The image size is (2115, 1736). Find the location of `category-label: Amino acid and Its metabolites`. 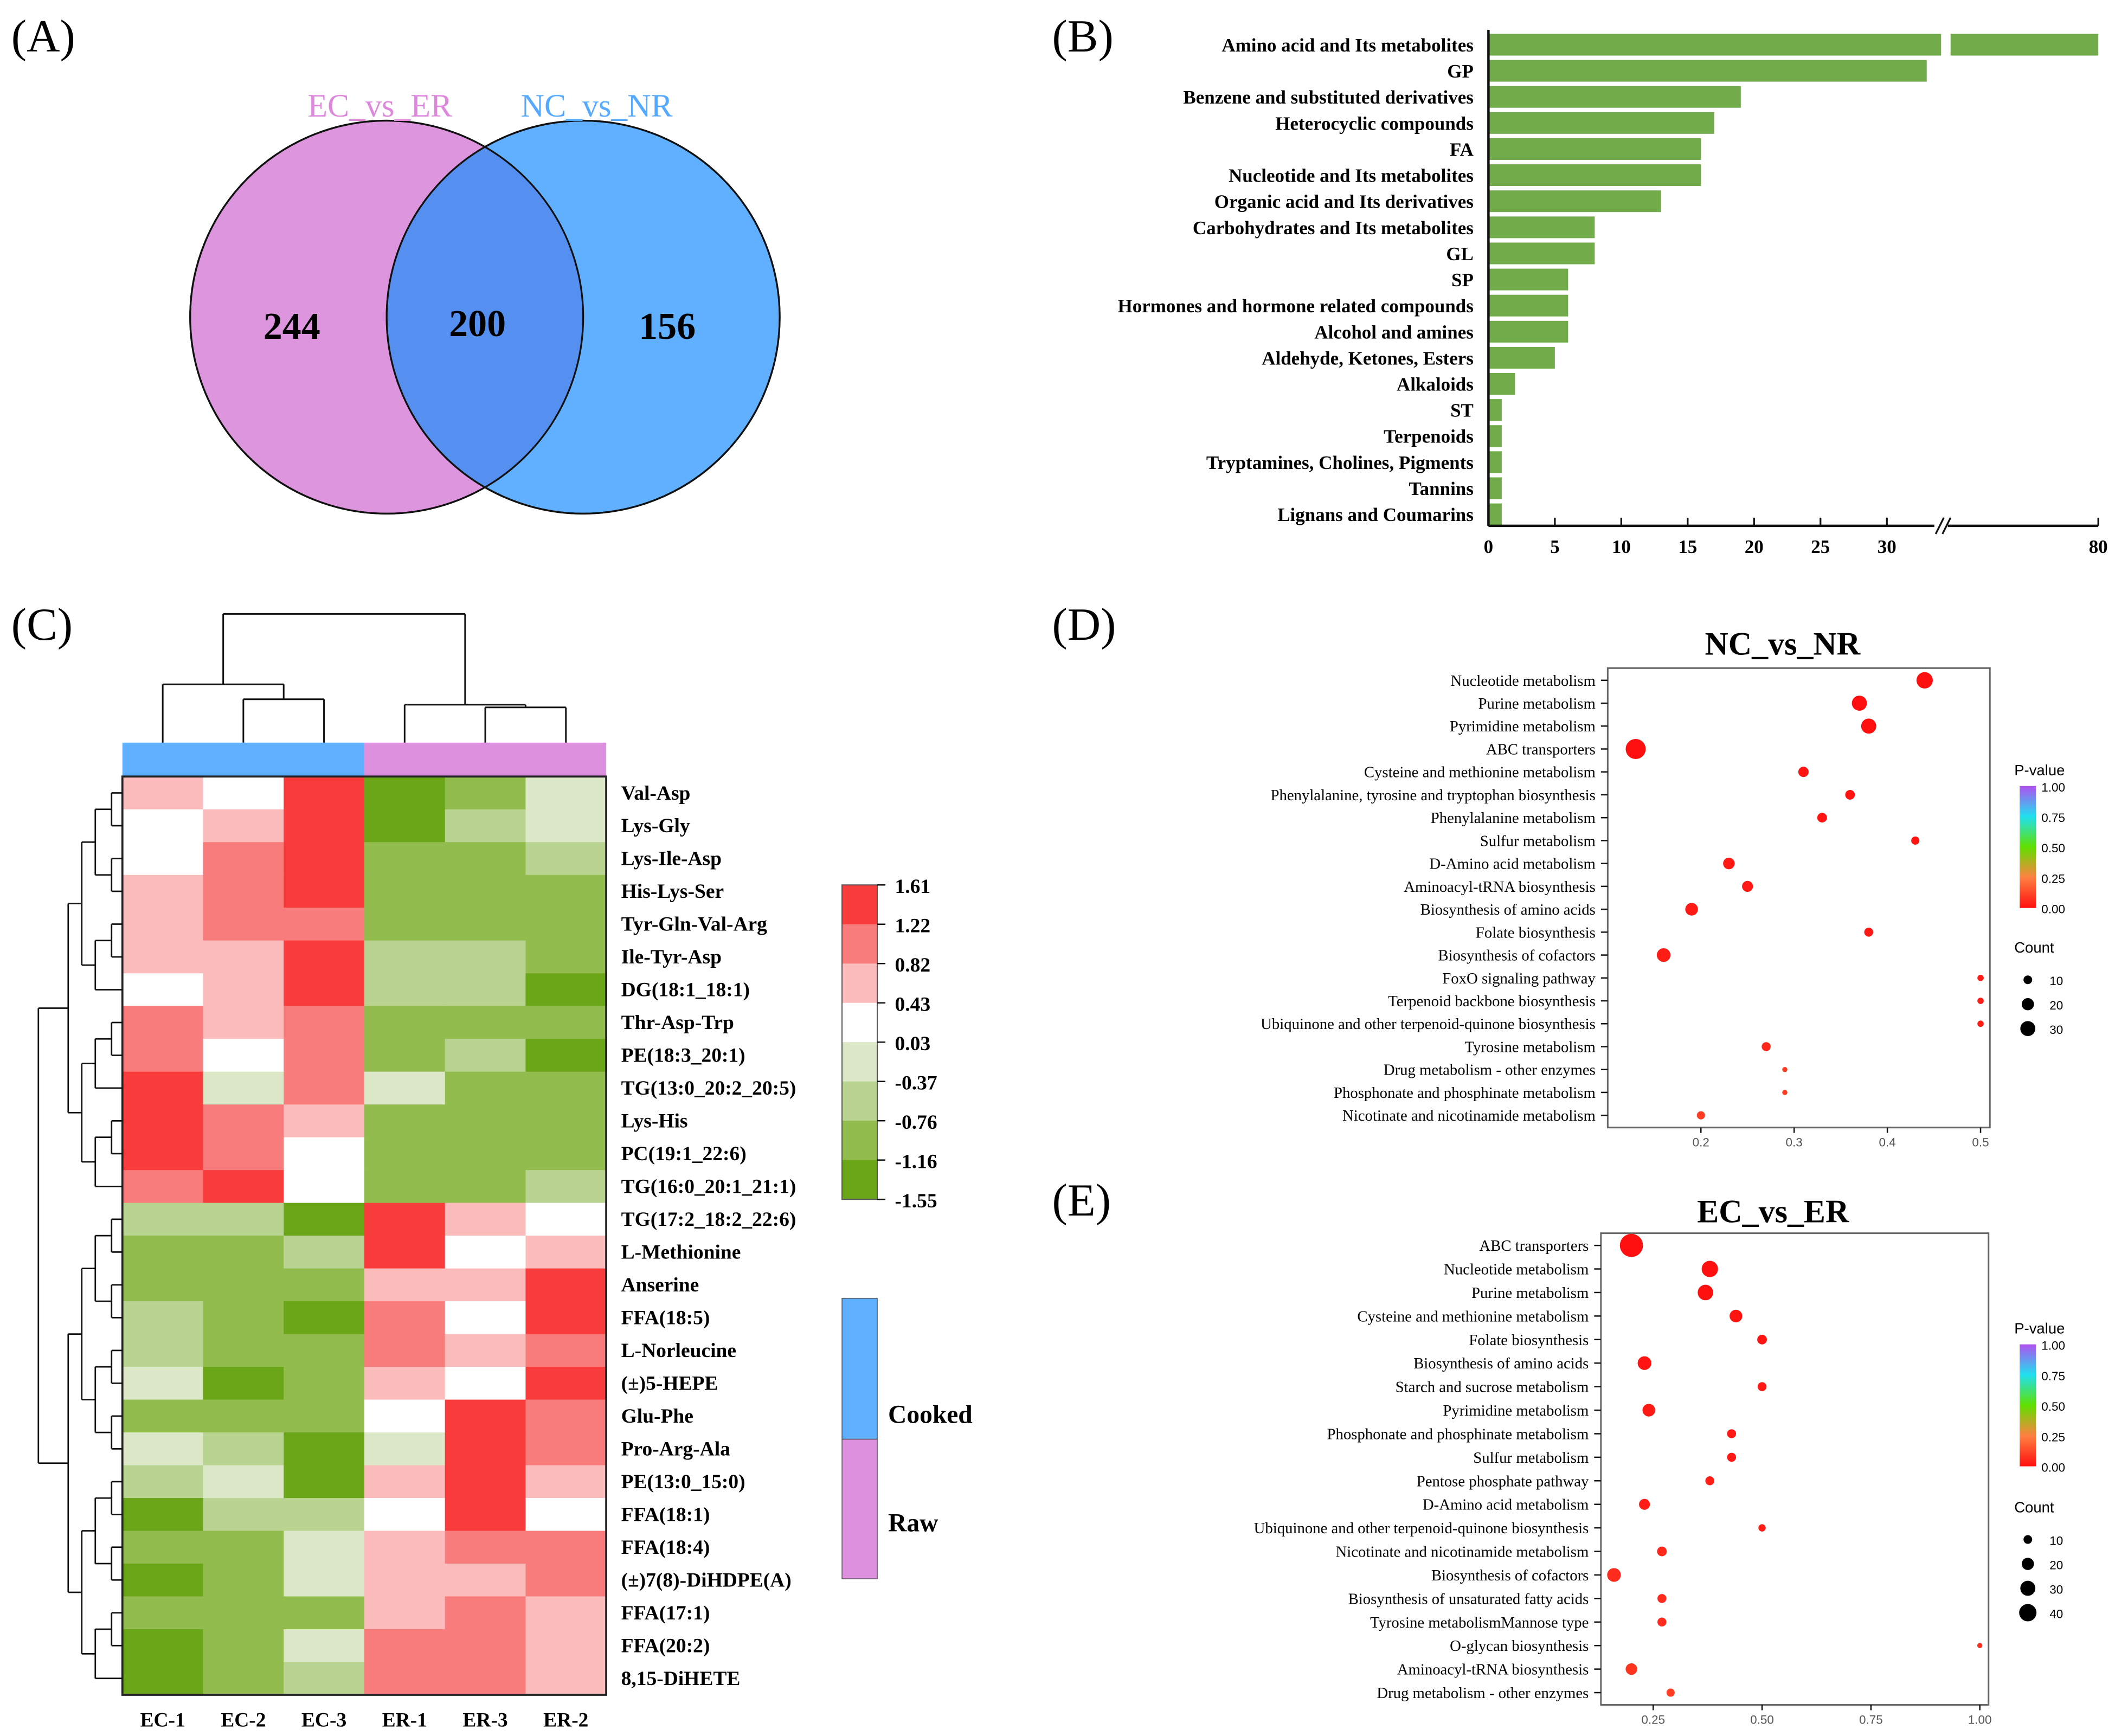

category-label: Amino acid and Its metabolites is located at coordinates (1348, 45).